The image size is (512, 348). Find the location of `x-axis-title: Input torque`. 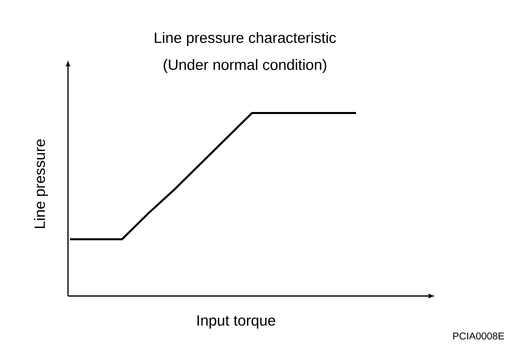

x-axis-title: Input torque is located at coordinates (237, 322).